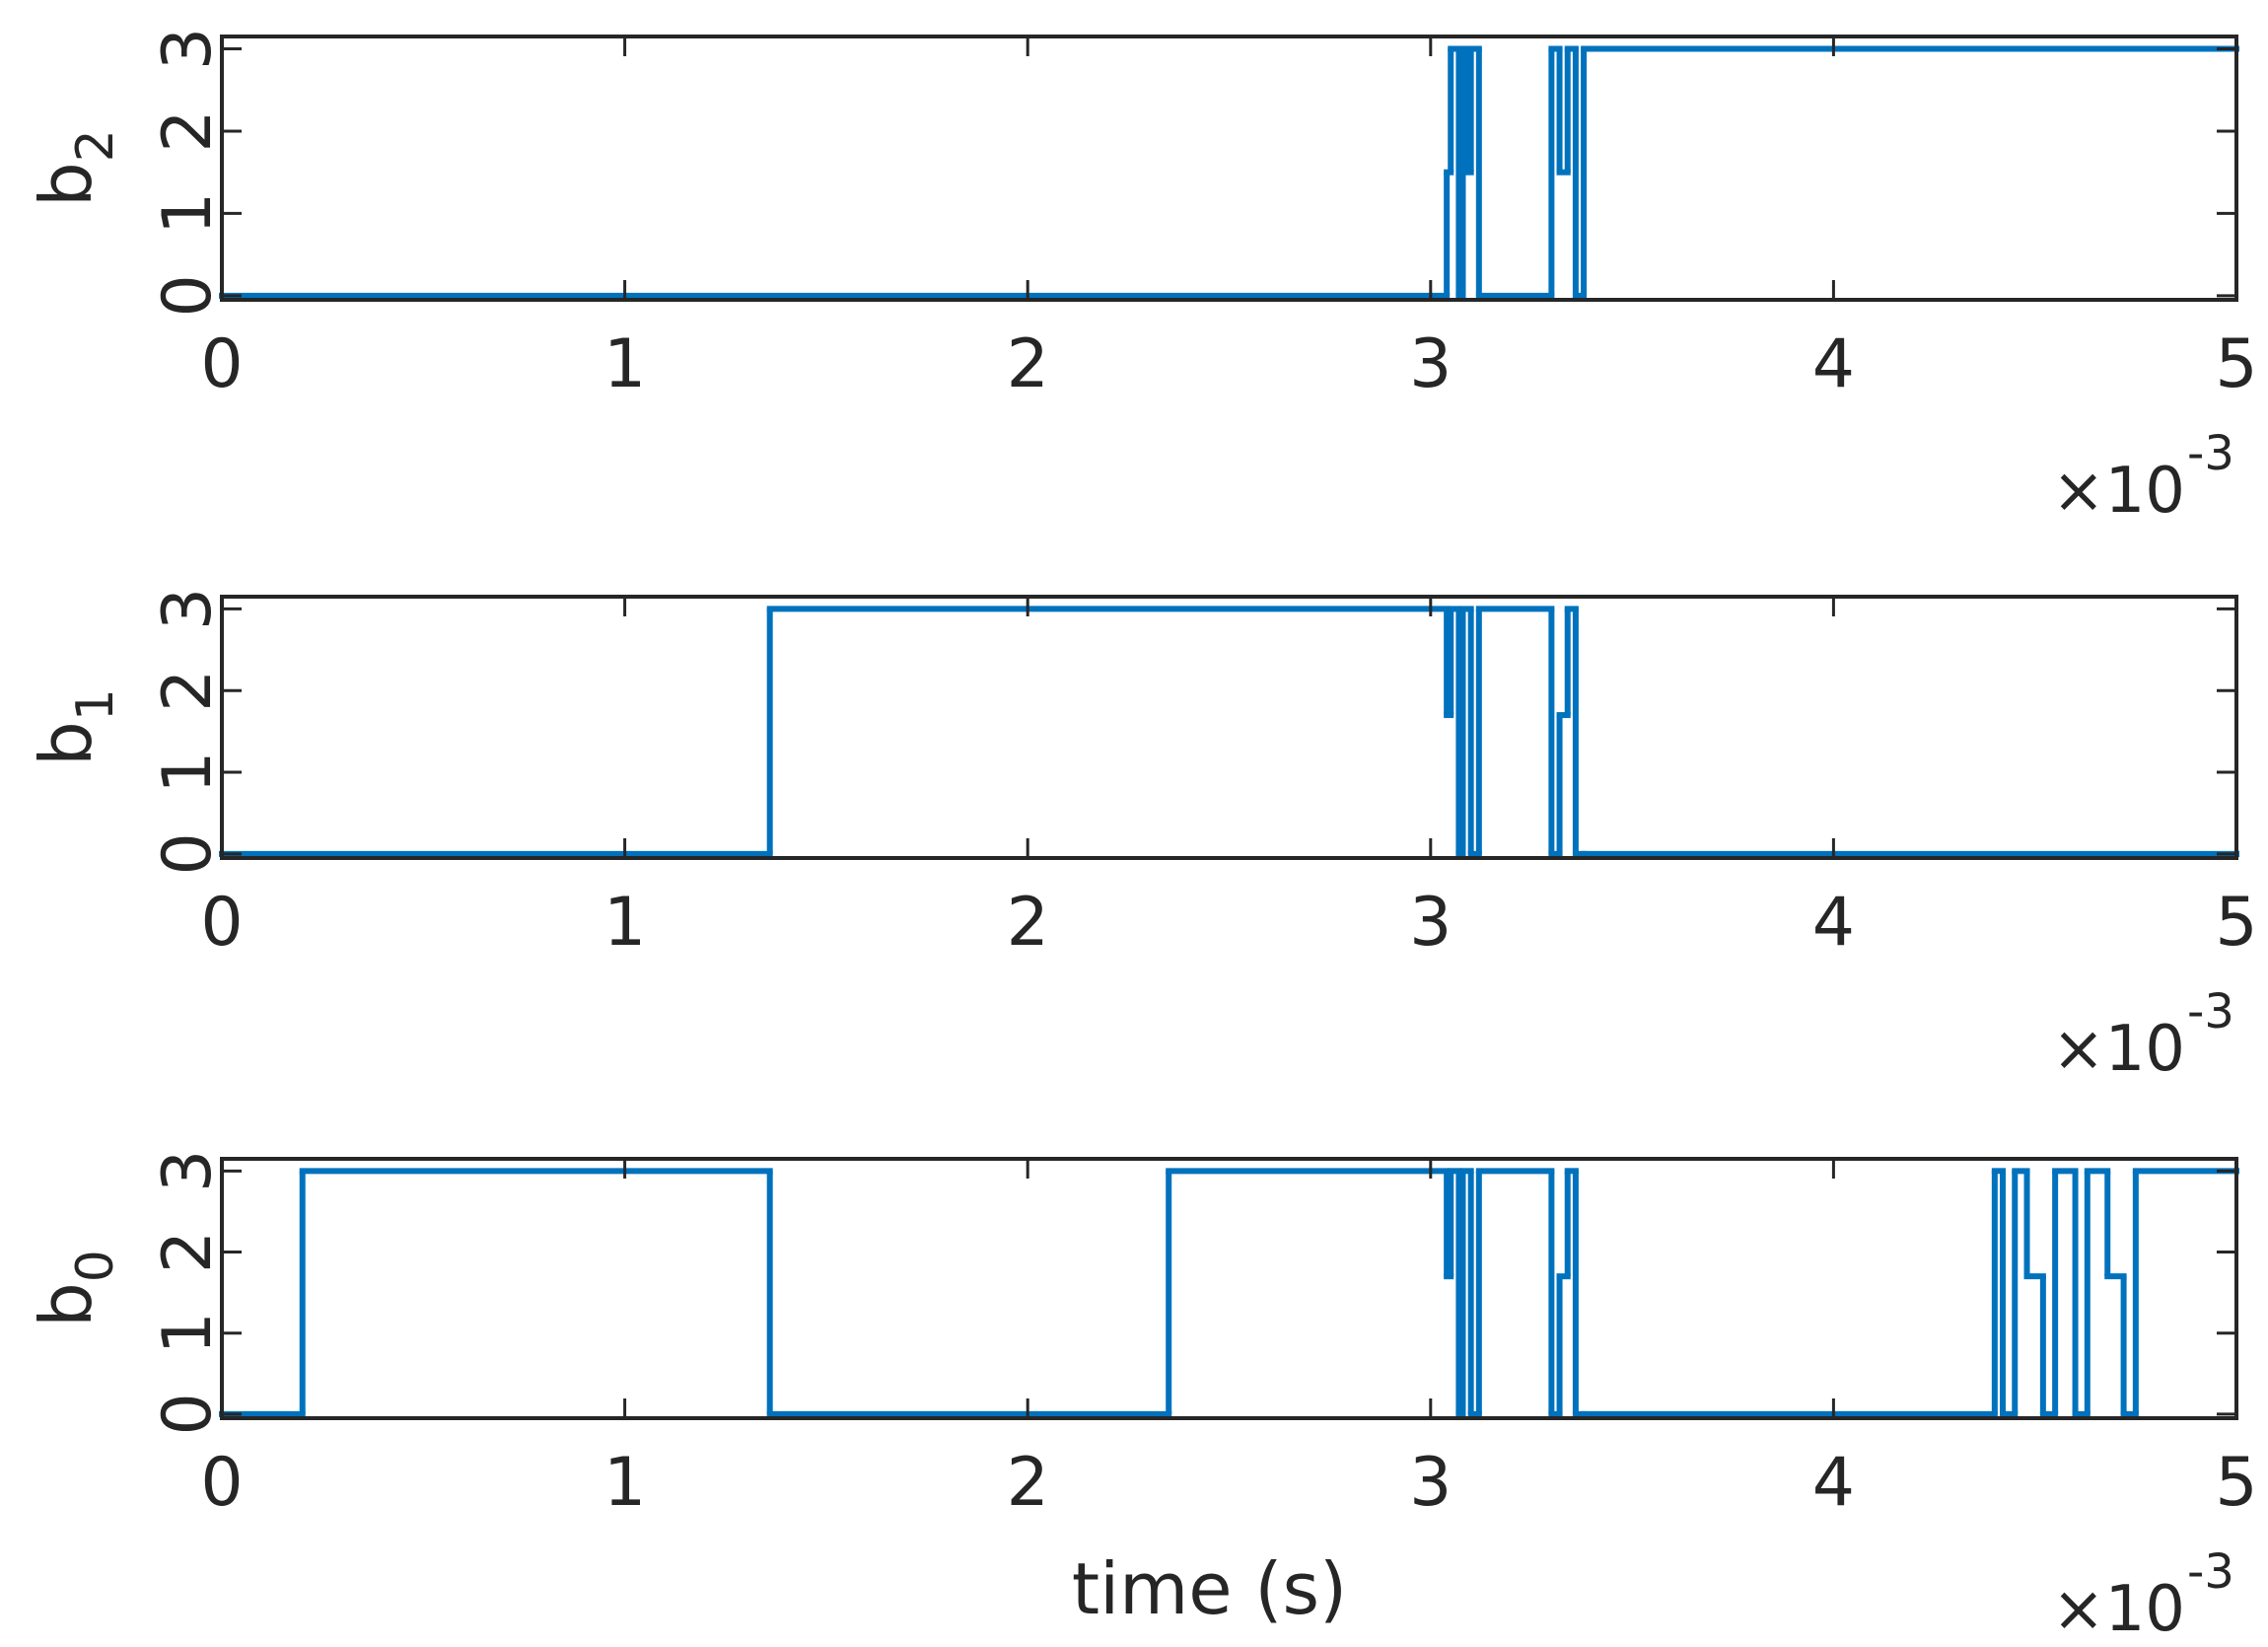 The image size is (2268, 1647). I want to click on y-label: b1, so click(75, 727).